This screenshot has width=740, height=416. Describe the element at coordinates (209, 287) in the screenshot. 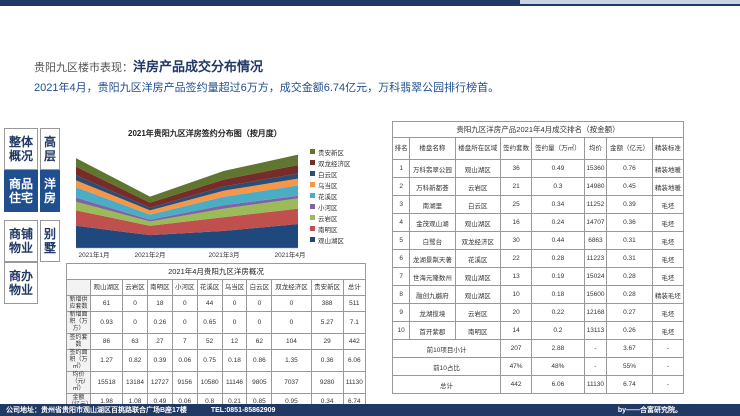

I see `table1-header-cell: 花溪区` at that location.